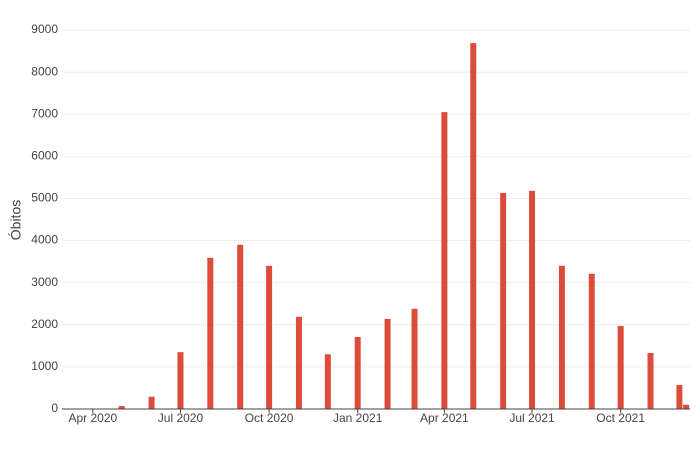 Image resolution: width=700 pixels, height=450 pixels. Describe the element at coordinates (444, 418) in the screenshot. I see `x-tick-label: Apr 2021` at that location.